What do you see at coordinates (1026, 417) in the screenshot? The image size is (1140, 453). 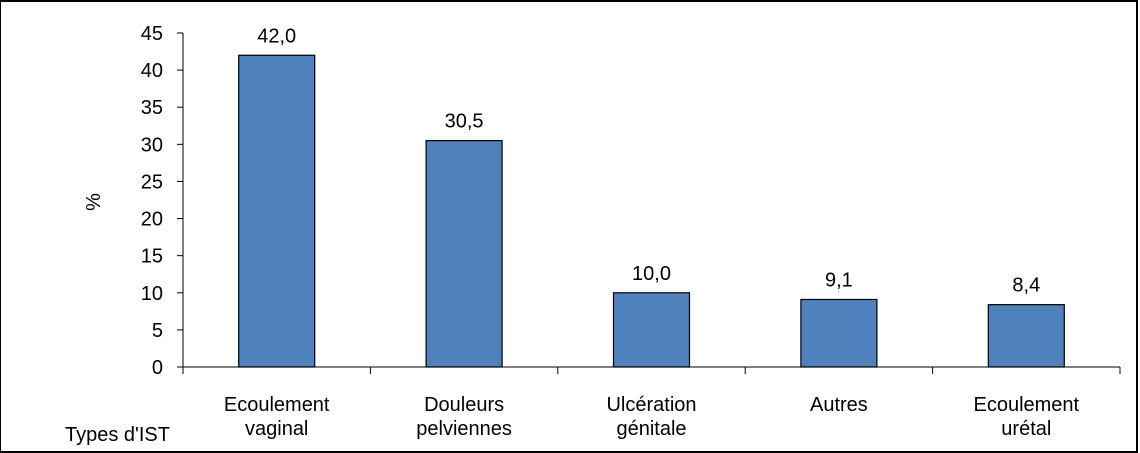 I see `category-label: Ecoulement urétal` at bounding box center [1026, 417].